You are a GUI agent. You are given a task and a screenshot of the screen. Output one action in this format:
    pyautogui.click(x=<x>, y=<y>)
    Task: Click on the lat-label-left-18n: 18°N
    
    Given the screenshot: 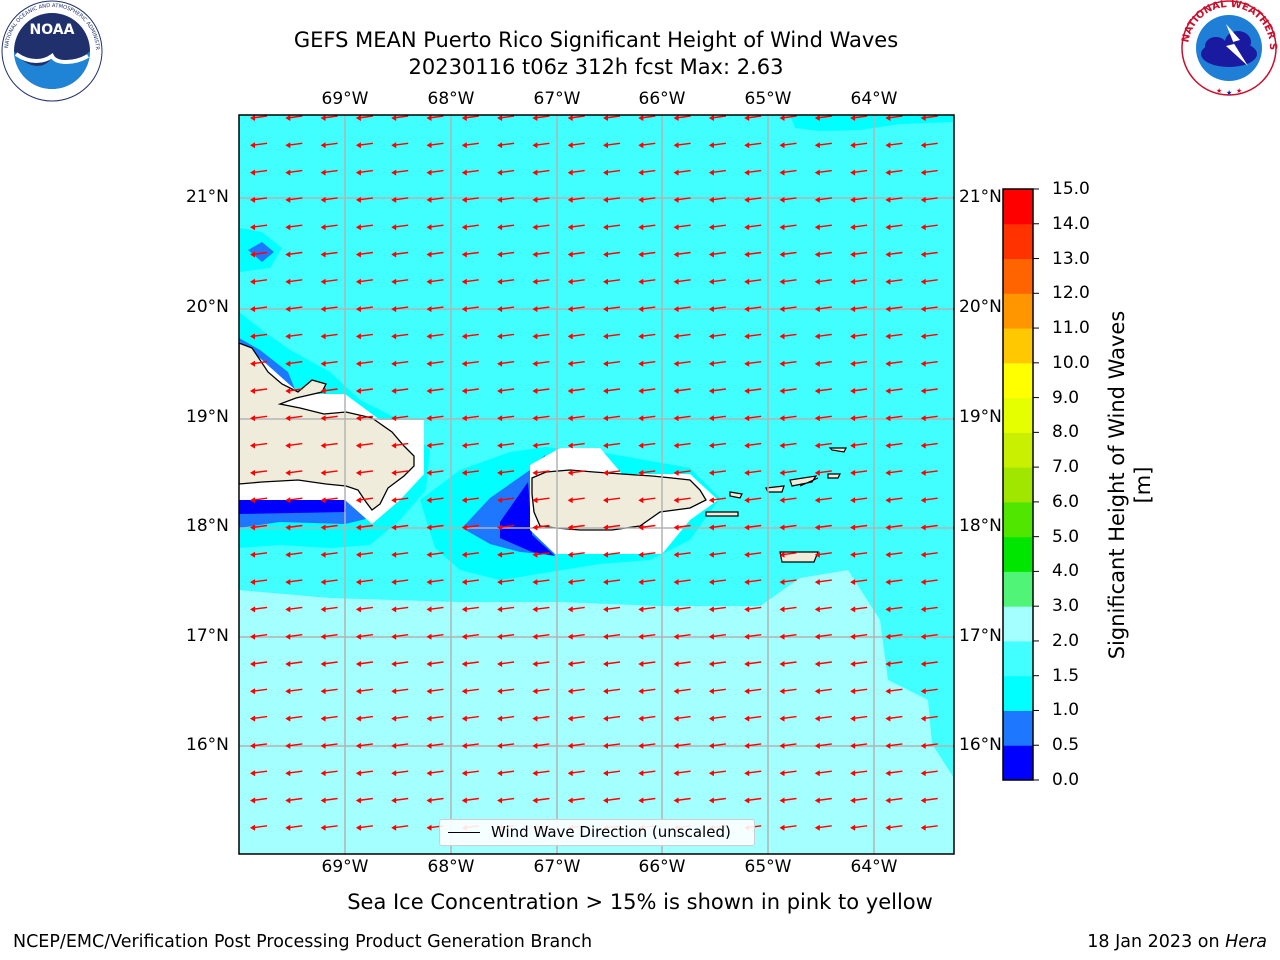 What is the action you would take?
    pyautogui.click(x=207, y=526)
    